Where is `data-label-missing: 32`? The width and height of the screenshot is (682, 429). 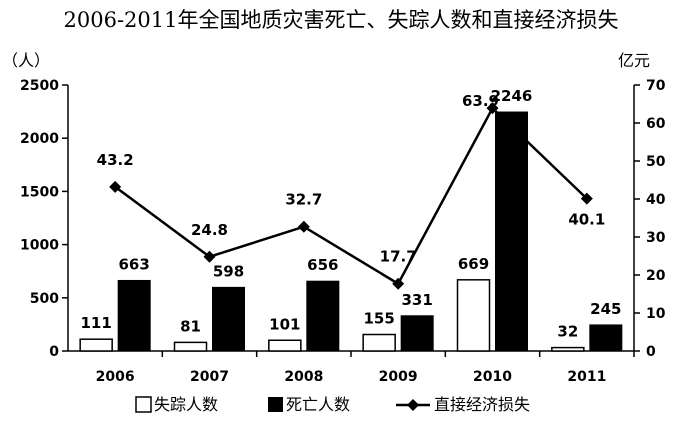 data-label-missing: 32 is located at coordinates (567, 332).